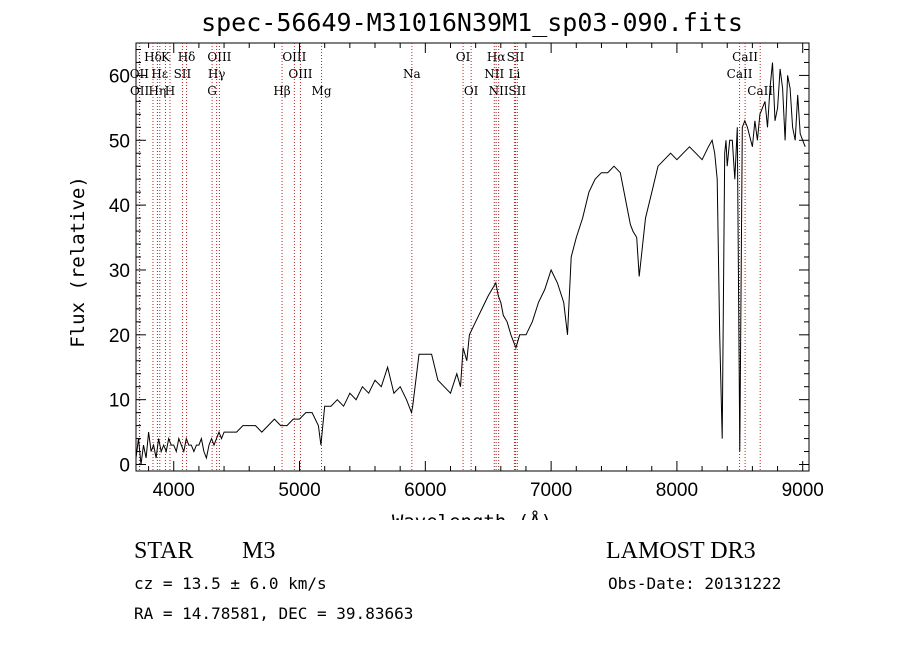  Describe the element at coordinates (677, 490) in the screenshot. I see `x-tick-label: 8000` at that location.